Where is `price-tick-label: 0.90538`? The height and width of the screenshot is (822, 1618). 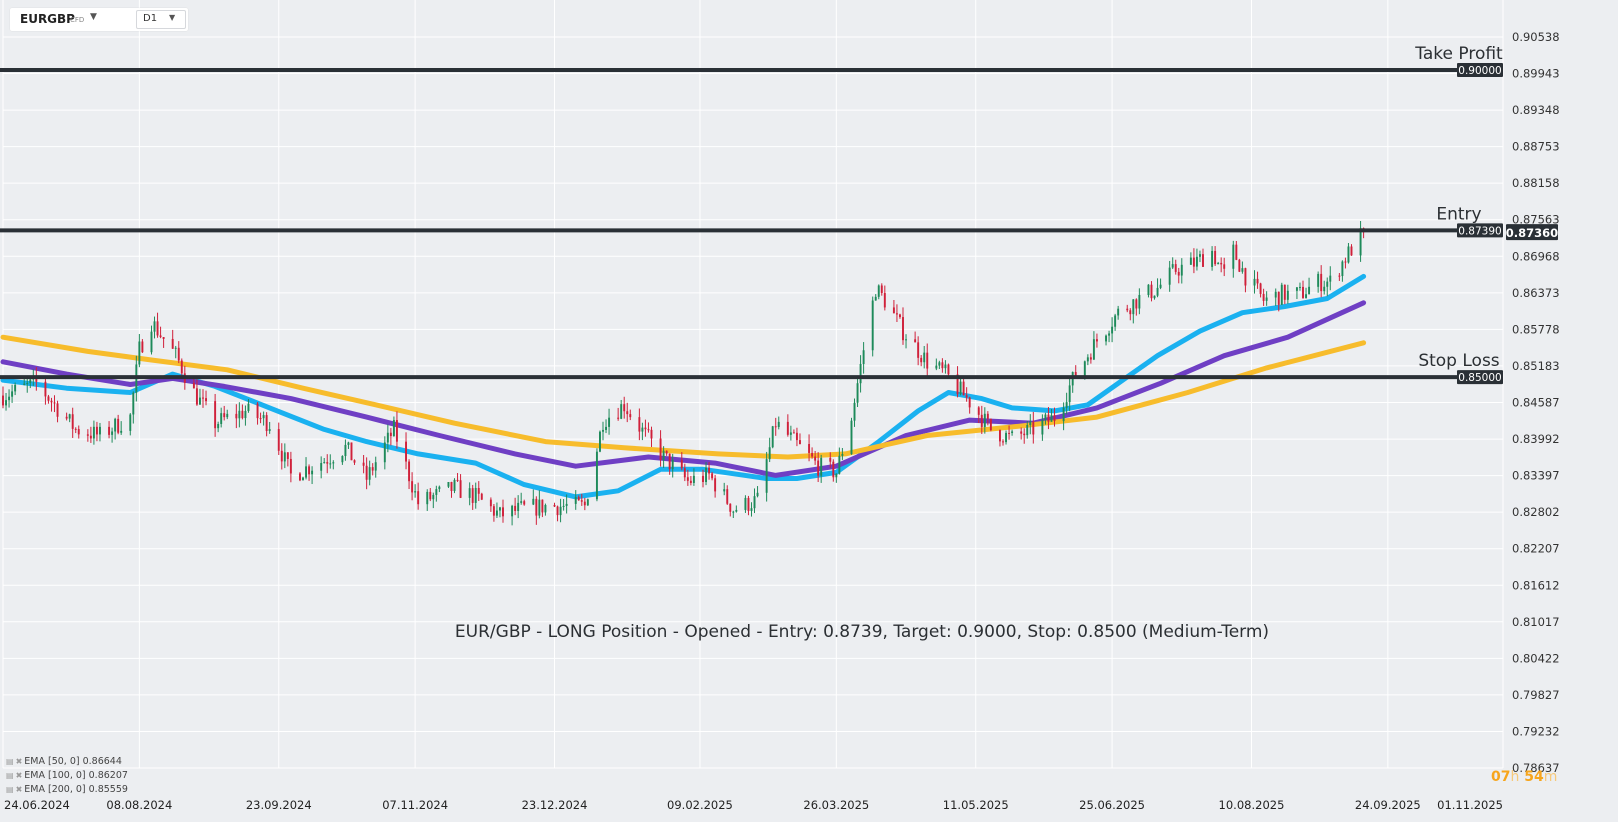 price-tick-label: 0.90538 is located at coordinates (1536, 37).